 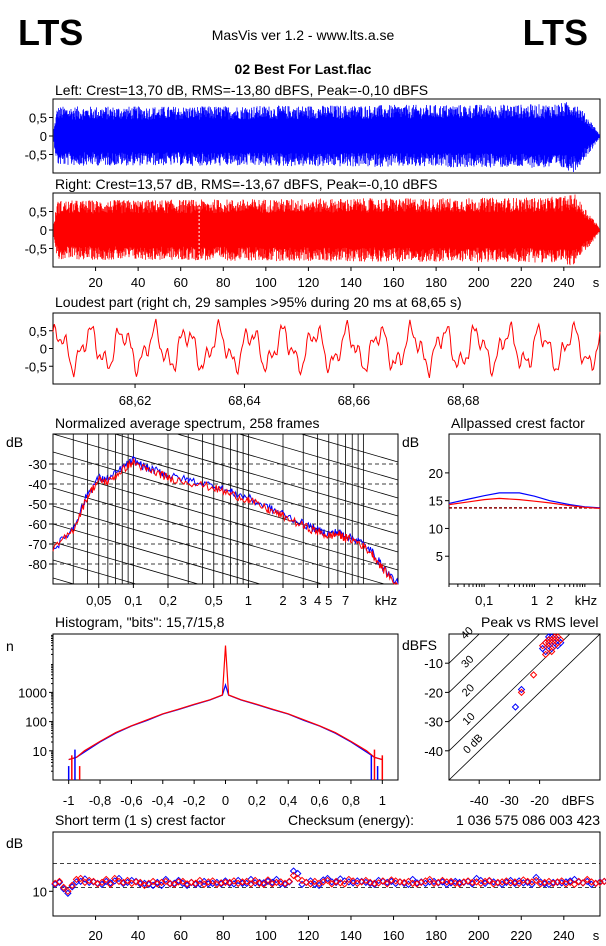 What do you see at coordinates (436, 528) in the screenshot?
I see `allpass-ytick-label: 10` at bounding box center [436, 528].